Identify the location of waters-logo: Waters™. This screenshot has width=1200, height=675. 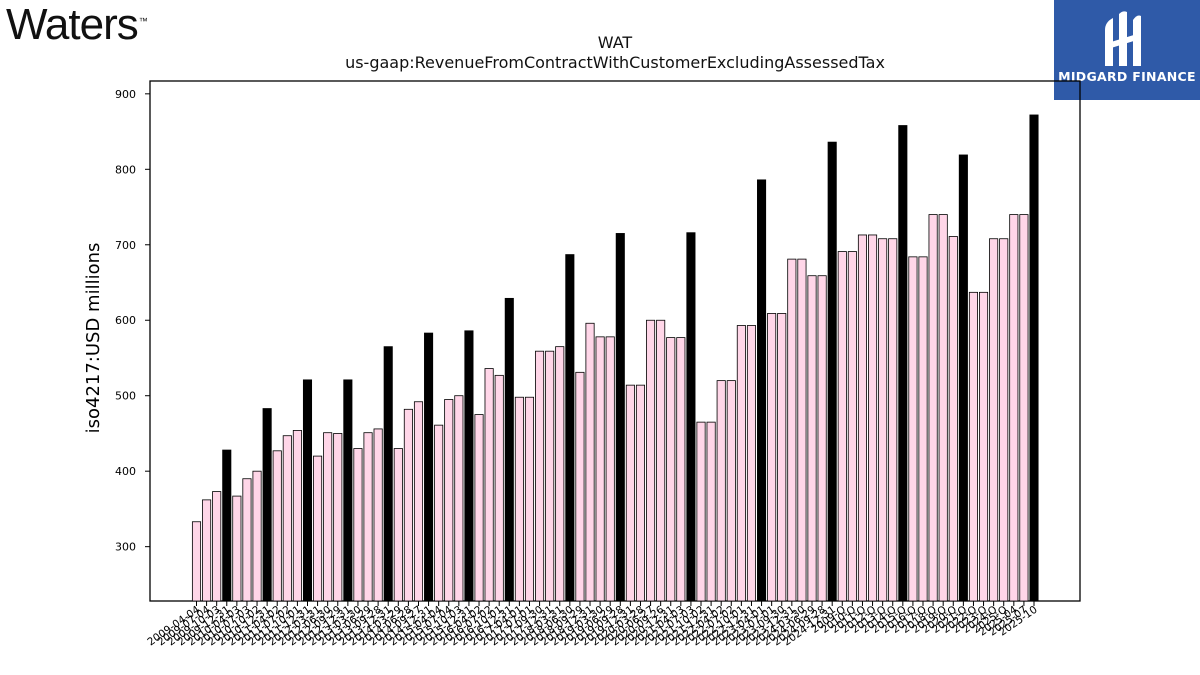
(77, 24).